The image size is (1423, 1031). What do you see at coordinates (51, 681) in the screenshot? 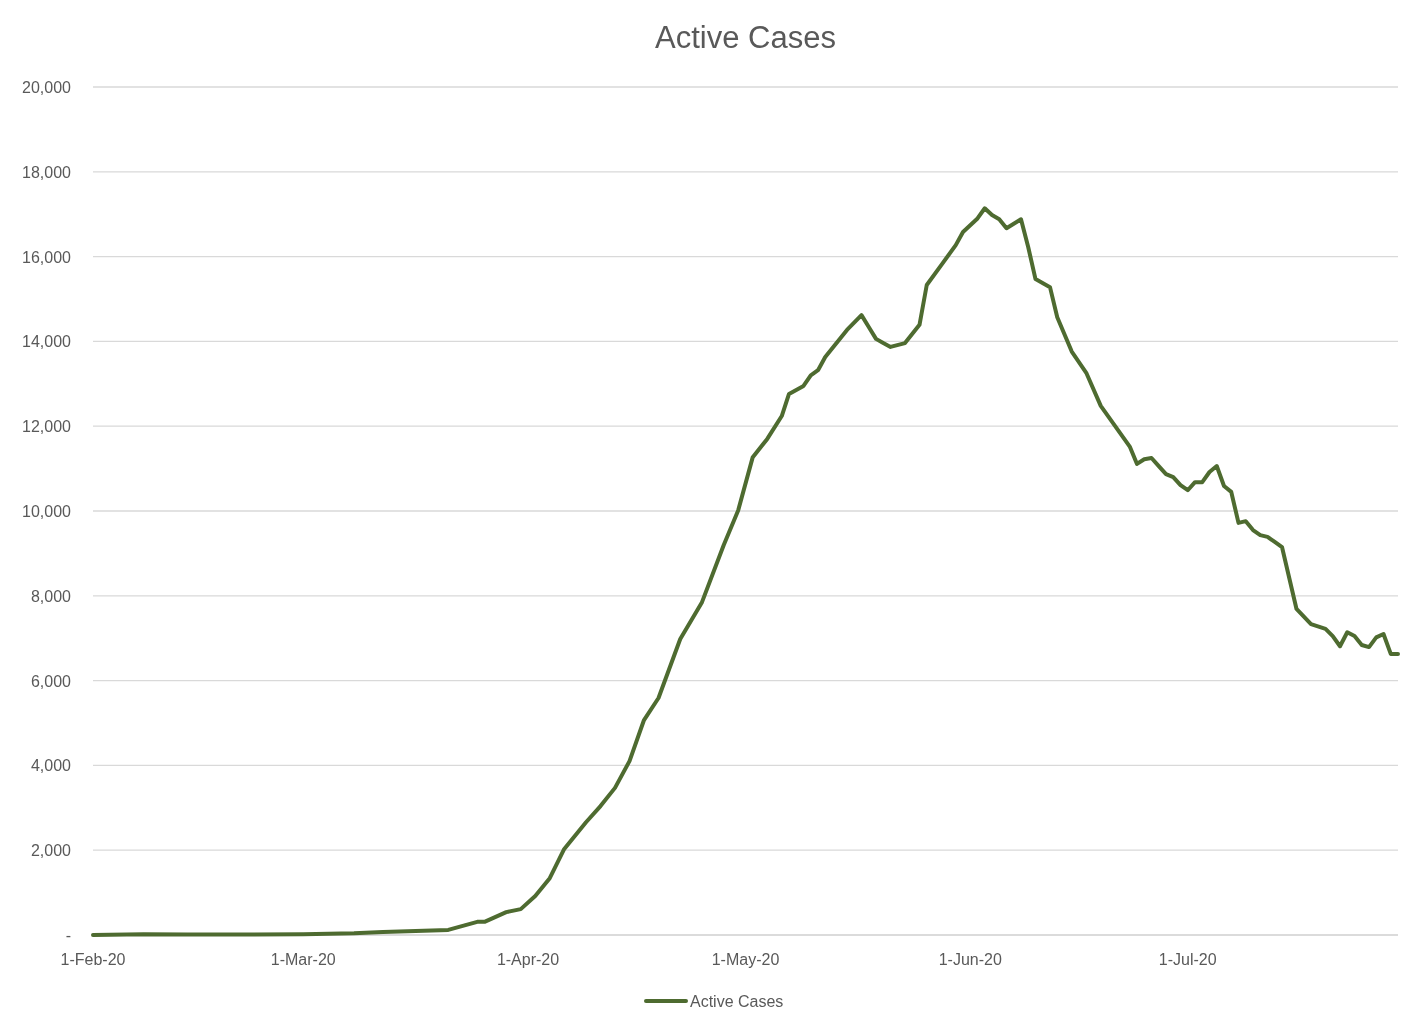
I see `y-tick-label: 6,000` at bounding box center [51, 681].